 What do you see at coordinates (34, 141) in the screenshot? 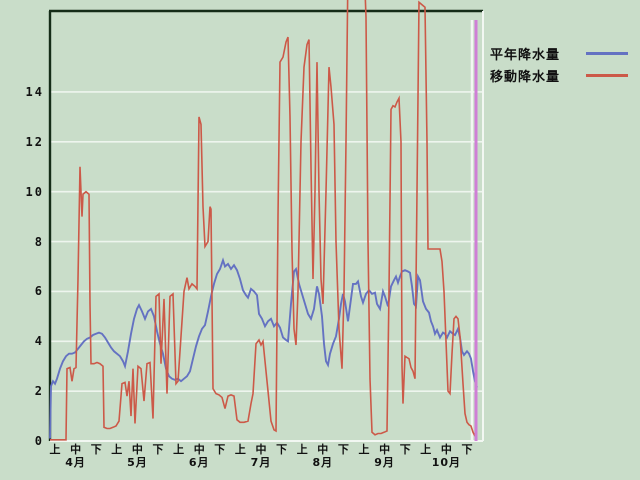
I see `y-tick-label: 12` at bounding box center [34, 141].